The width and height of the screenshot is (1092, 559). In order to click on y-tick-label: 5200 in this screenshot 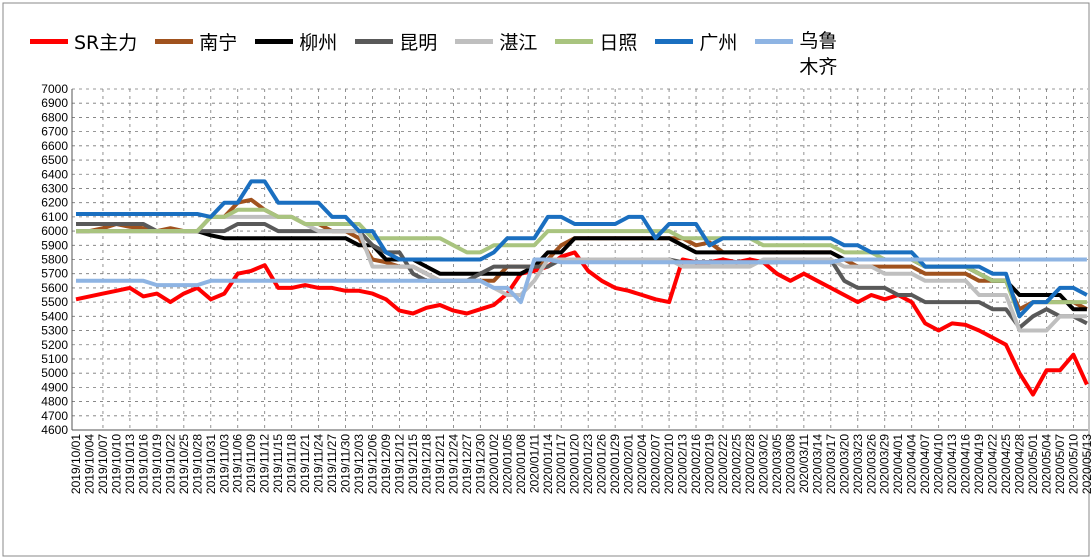, I will do `click(54, 345)`.